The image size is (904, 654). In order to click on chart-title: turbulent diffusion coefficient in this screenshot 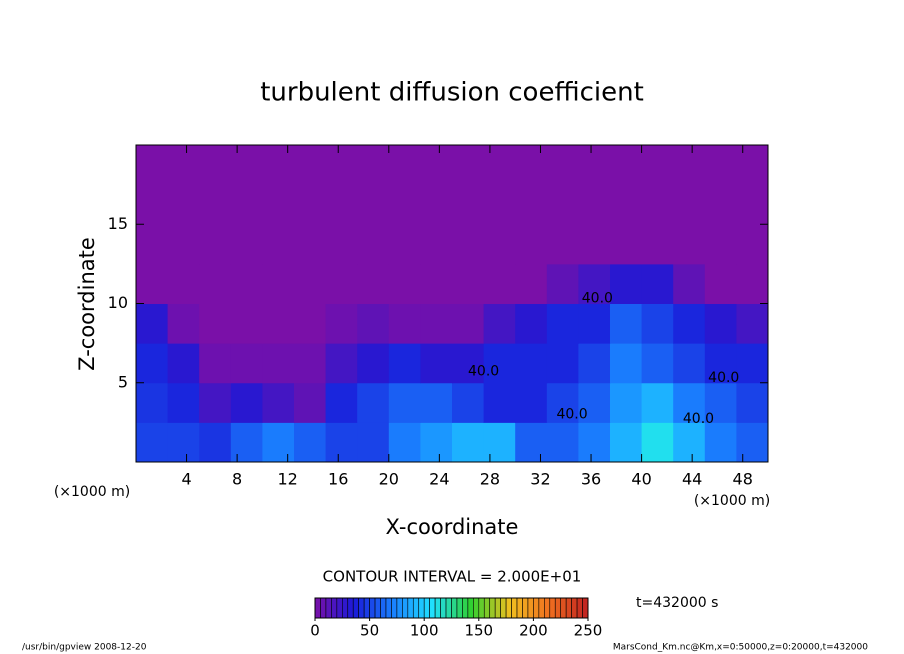, I will do `click(452, 93)`.